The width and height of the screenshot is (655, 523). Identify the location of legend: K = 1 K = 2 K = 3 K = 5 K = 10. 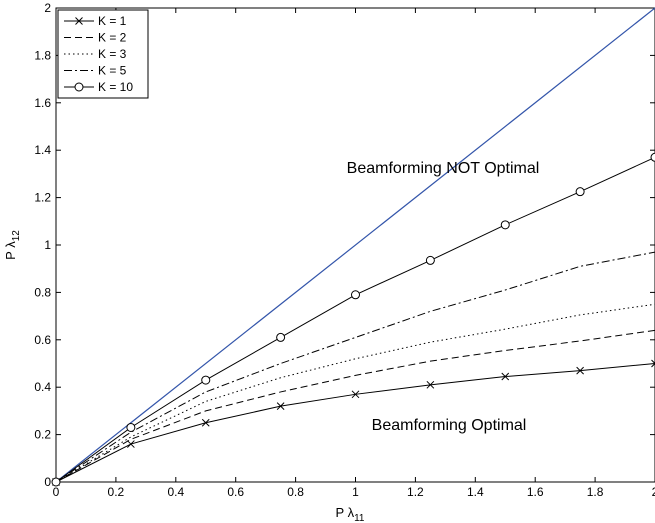
(103, 54).